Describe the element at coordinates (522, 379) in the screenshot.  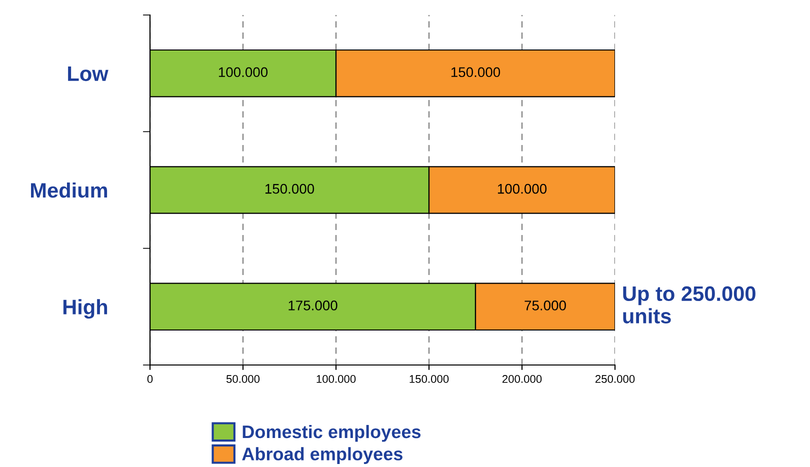
I see `x-tick-label: 200.000` at that location.